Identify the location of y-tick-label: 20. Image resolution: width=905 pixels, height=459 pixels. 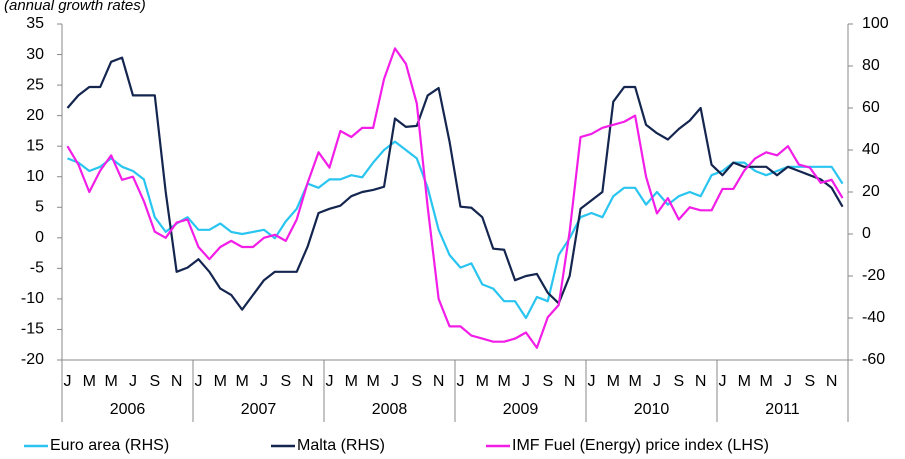
(35, 115).